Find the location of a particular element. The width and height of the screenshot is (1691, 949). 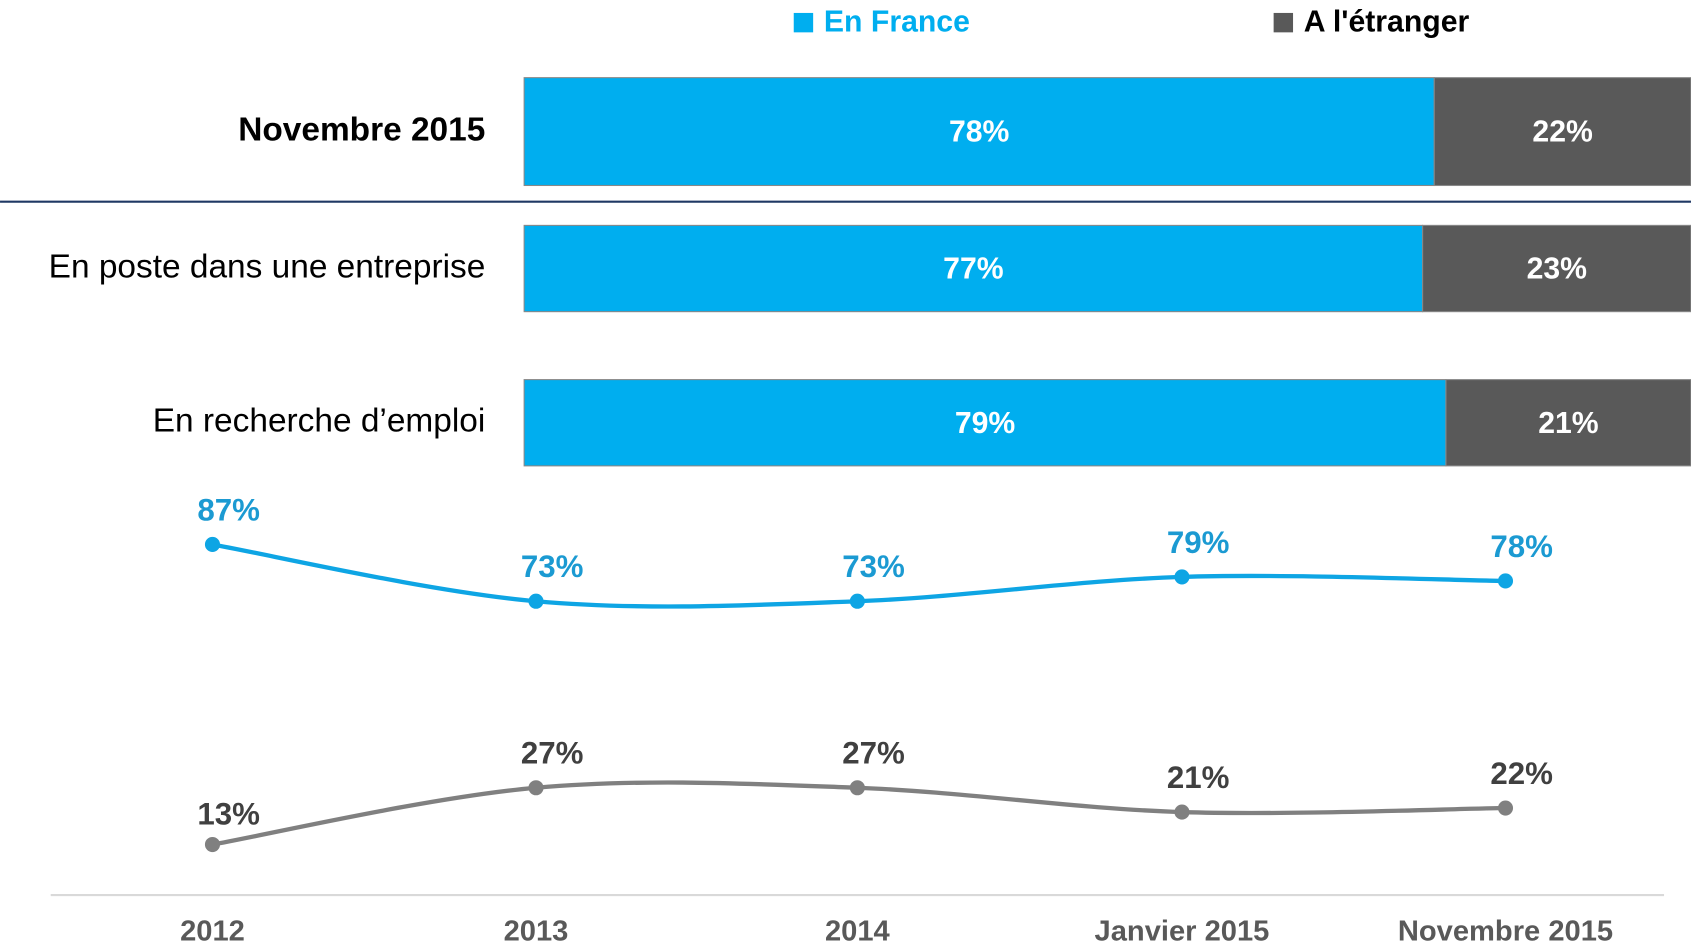

category-label: En poste dans une entreprise is located at coordinates (267, 266).